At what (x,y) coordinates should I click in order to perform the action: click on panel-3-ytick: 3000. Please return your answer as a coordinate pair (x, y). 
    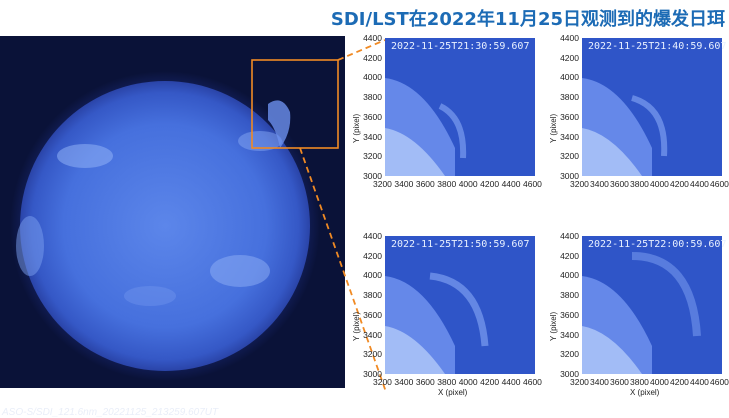
    Looking at the image, I should click on (372, 374).